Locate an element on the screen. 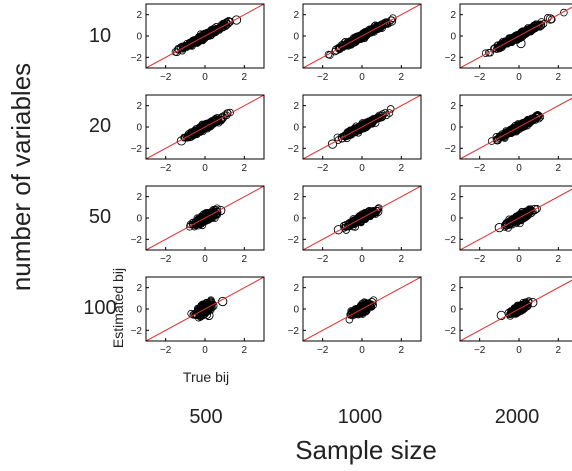 This screenshot has height=471, width=572. y-axis-title: number of variables is located at coordinates (21, 177).